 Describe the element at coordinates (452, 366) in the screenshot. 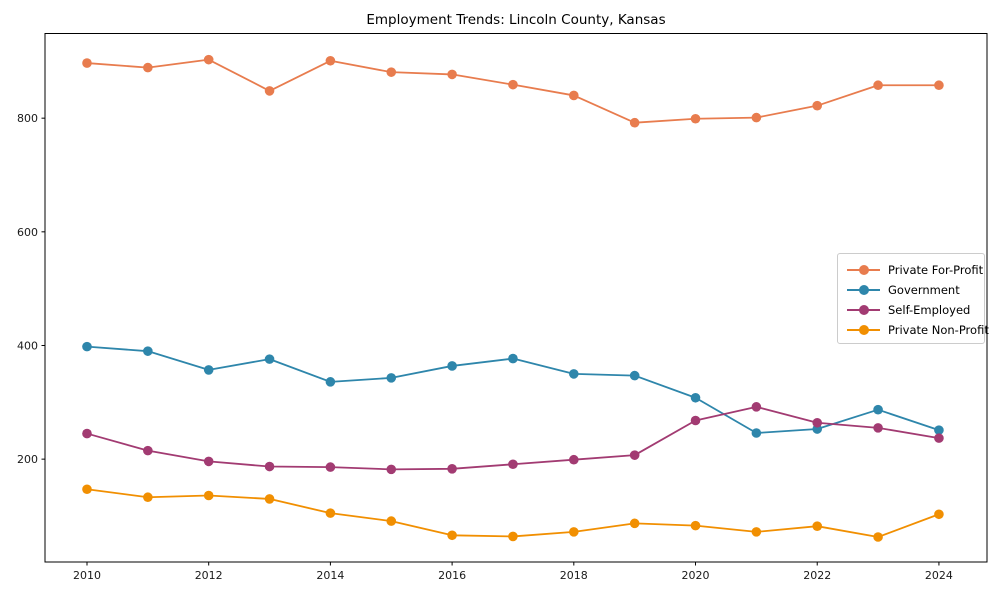

I see `data-point-government-2016` at that location.